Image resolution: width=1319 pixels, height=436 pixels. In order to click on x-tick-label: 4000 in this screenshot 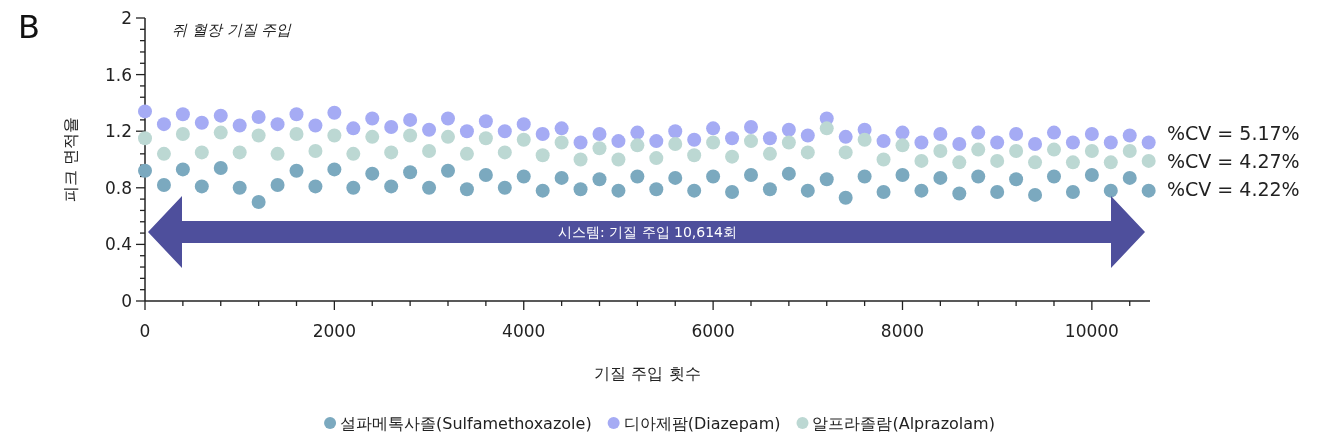, I will do `click(524, 331)`.